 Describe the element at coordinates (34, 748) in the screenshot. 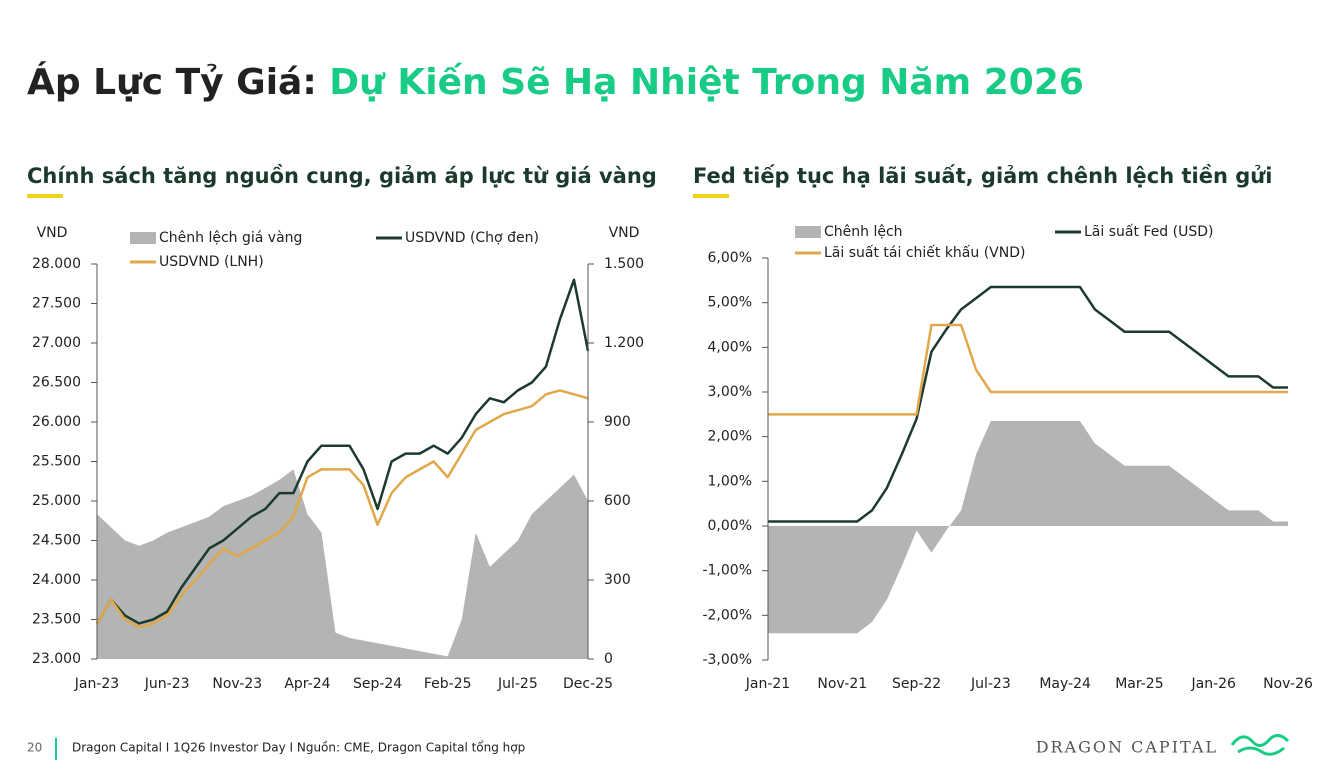

I see `page-number: 20` at that location.